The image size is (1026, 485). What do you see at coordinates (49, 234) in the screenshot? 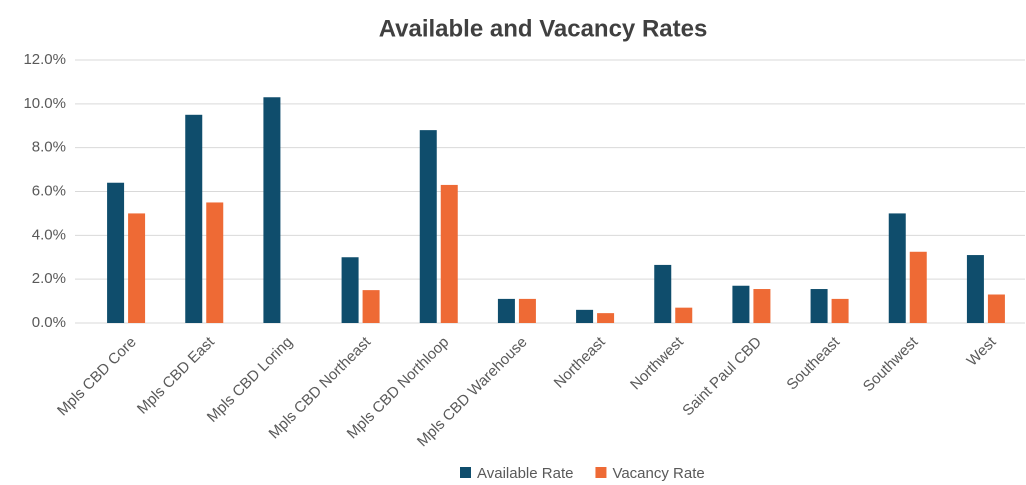
I see `y-tick-label: 4.0%` at bounding box center [49, 234].